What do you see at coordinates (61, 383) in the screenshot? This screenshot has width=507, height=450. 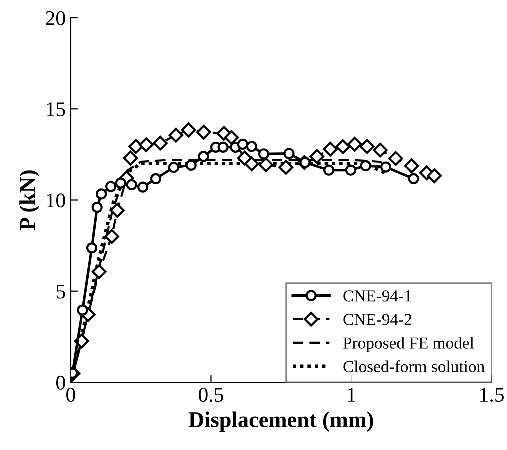 I see `y-tick-label: 0` at bounding box center [61, 383].